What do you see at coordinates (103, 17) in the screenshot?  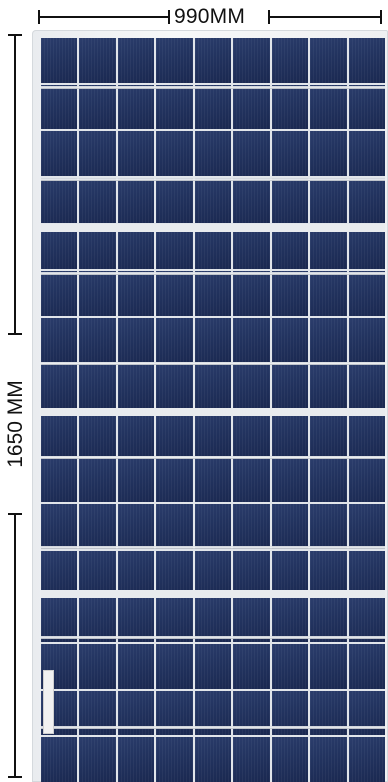 I see `width-dimension-left-line` at bounding box center [103, 17].